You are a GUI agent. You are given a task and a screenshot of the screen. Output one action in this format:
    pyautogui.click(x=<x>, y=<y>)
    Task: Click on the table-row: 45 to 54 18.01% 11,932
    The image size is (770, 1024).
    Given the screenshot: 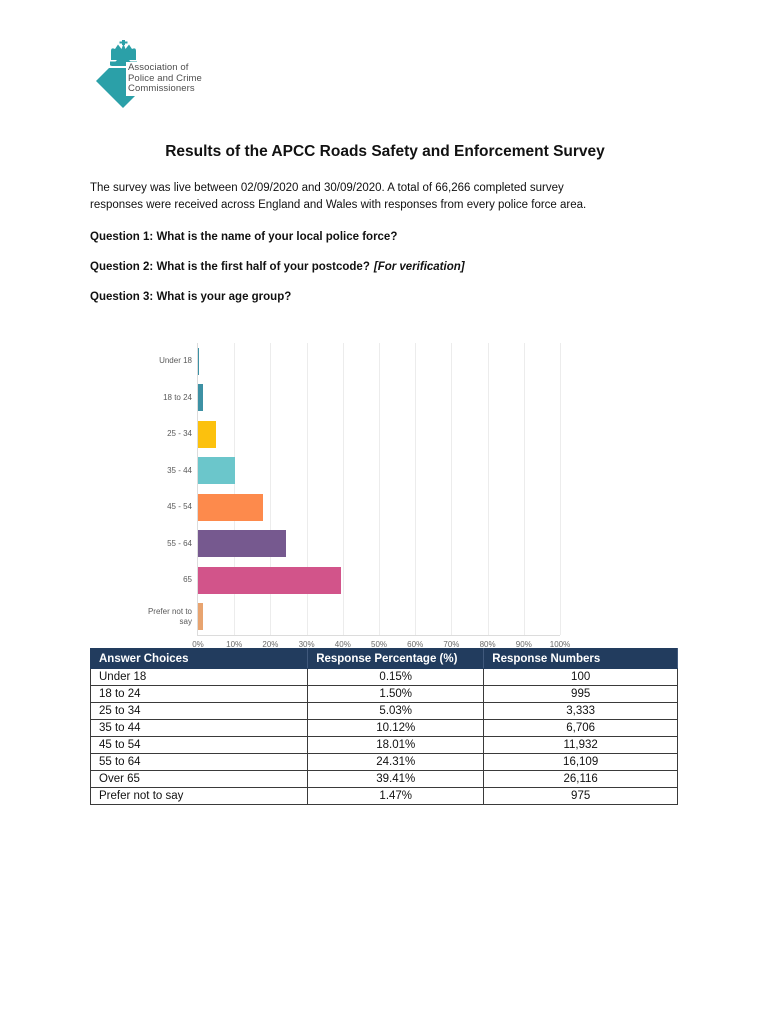 What is the action you would take?
    pyautogui.click(x=383, y=745)
    